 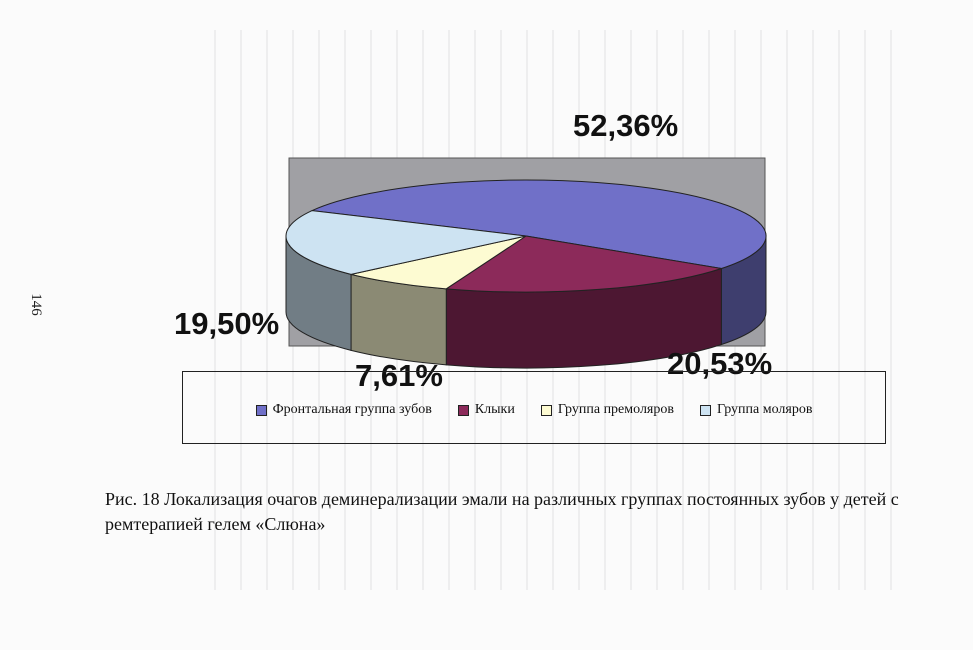 What do you see at coordinates (626, 125) in the screenshot?
I see `data-label-frontal: 52,36%` at bounding box center [626, 125].